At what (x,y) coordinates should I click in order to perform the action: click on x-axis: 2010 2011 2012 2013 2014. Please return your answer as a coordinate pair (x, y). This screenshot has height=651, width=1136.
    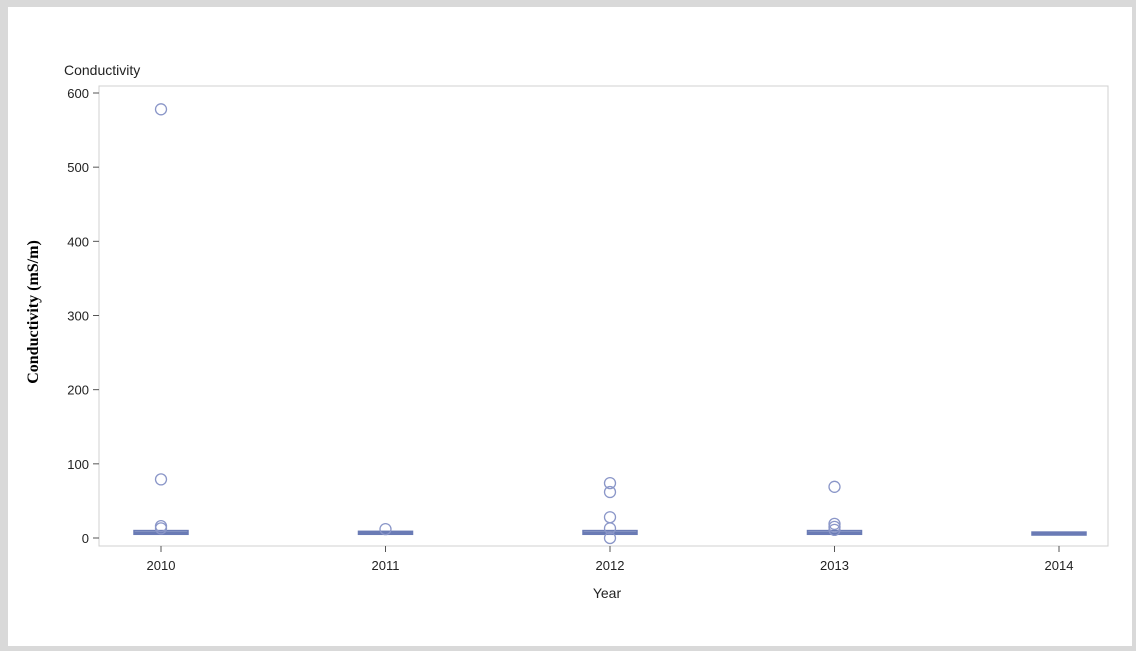
    Looking at the image, I should click on (610, 559).